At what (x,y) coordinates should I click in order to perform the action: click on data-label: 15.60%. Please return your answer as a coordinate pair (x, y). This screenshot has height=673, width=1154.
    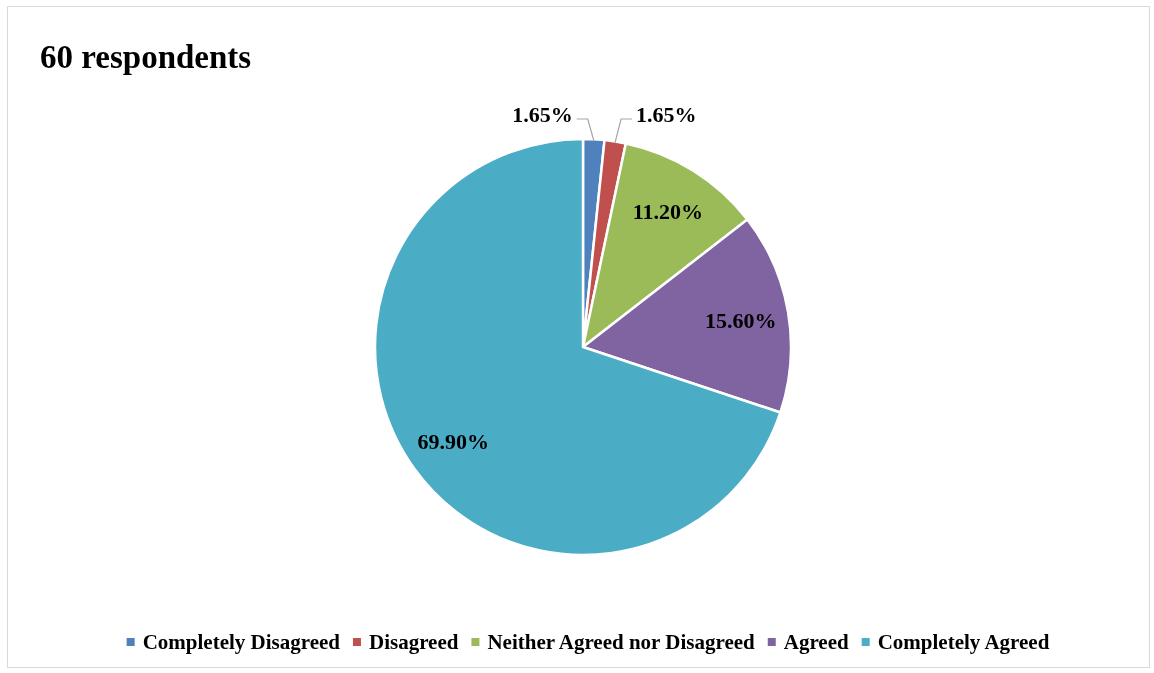
    Looking at the image, I should click on (741, 320).